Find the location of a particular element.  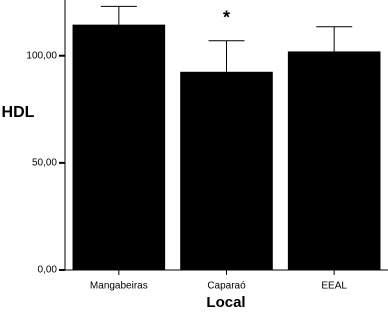

x-tick-label: EEAL is located at coordinates (334, 286).